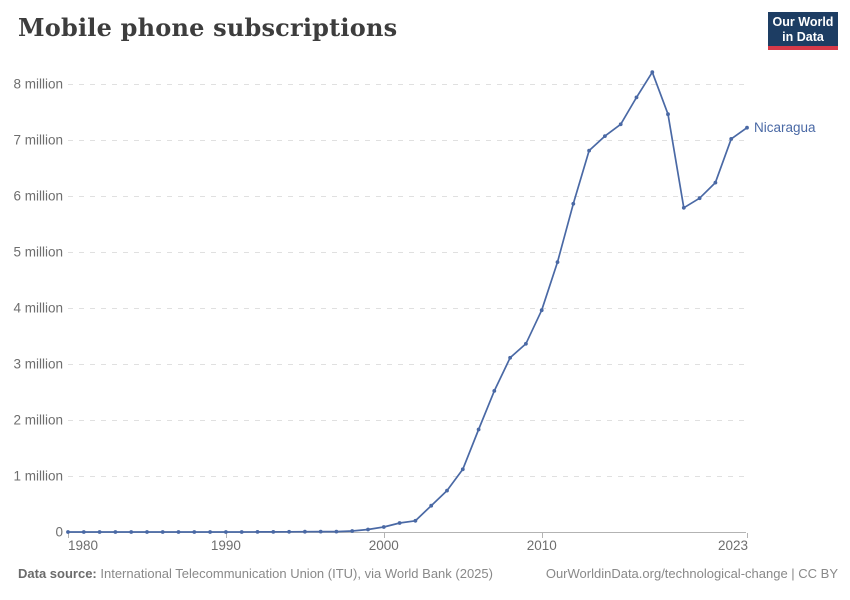  Describe the element at coordinates (38, 476) in the screenshot. I see `y-axis-tick-label: 1 million` at that location.